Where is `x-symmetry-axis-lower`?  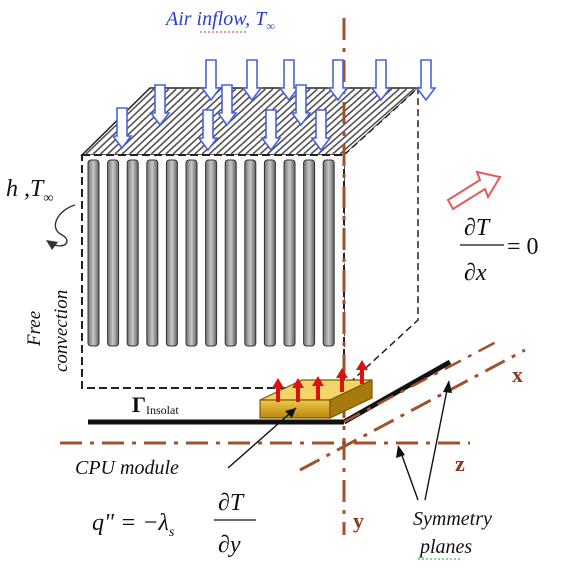
x-symmetry-axis-lower is located at coordinates (412, 410).